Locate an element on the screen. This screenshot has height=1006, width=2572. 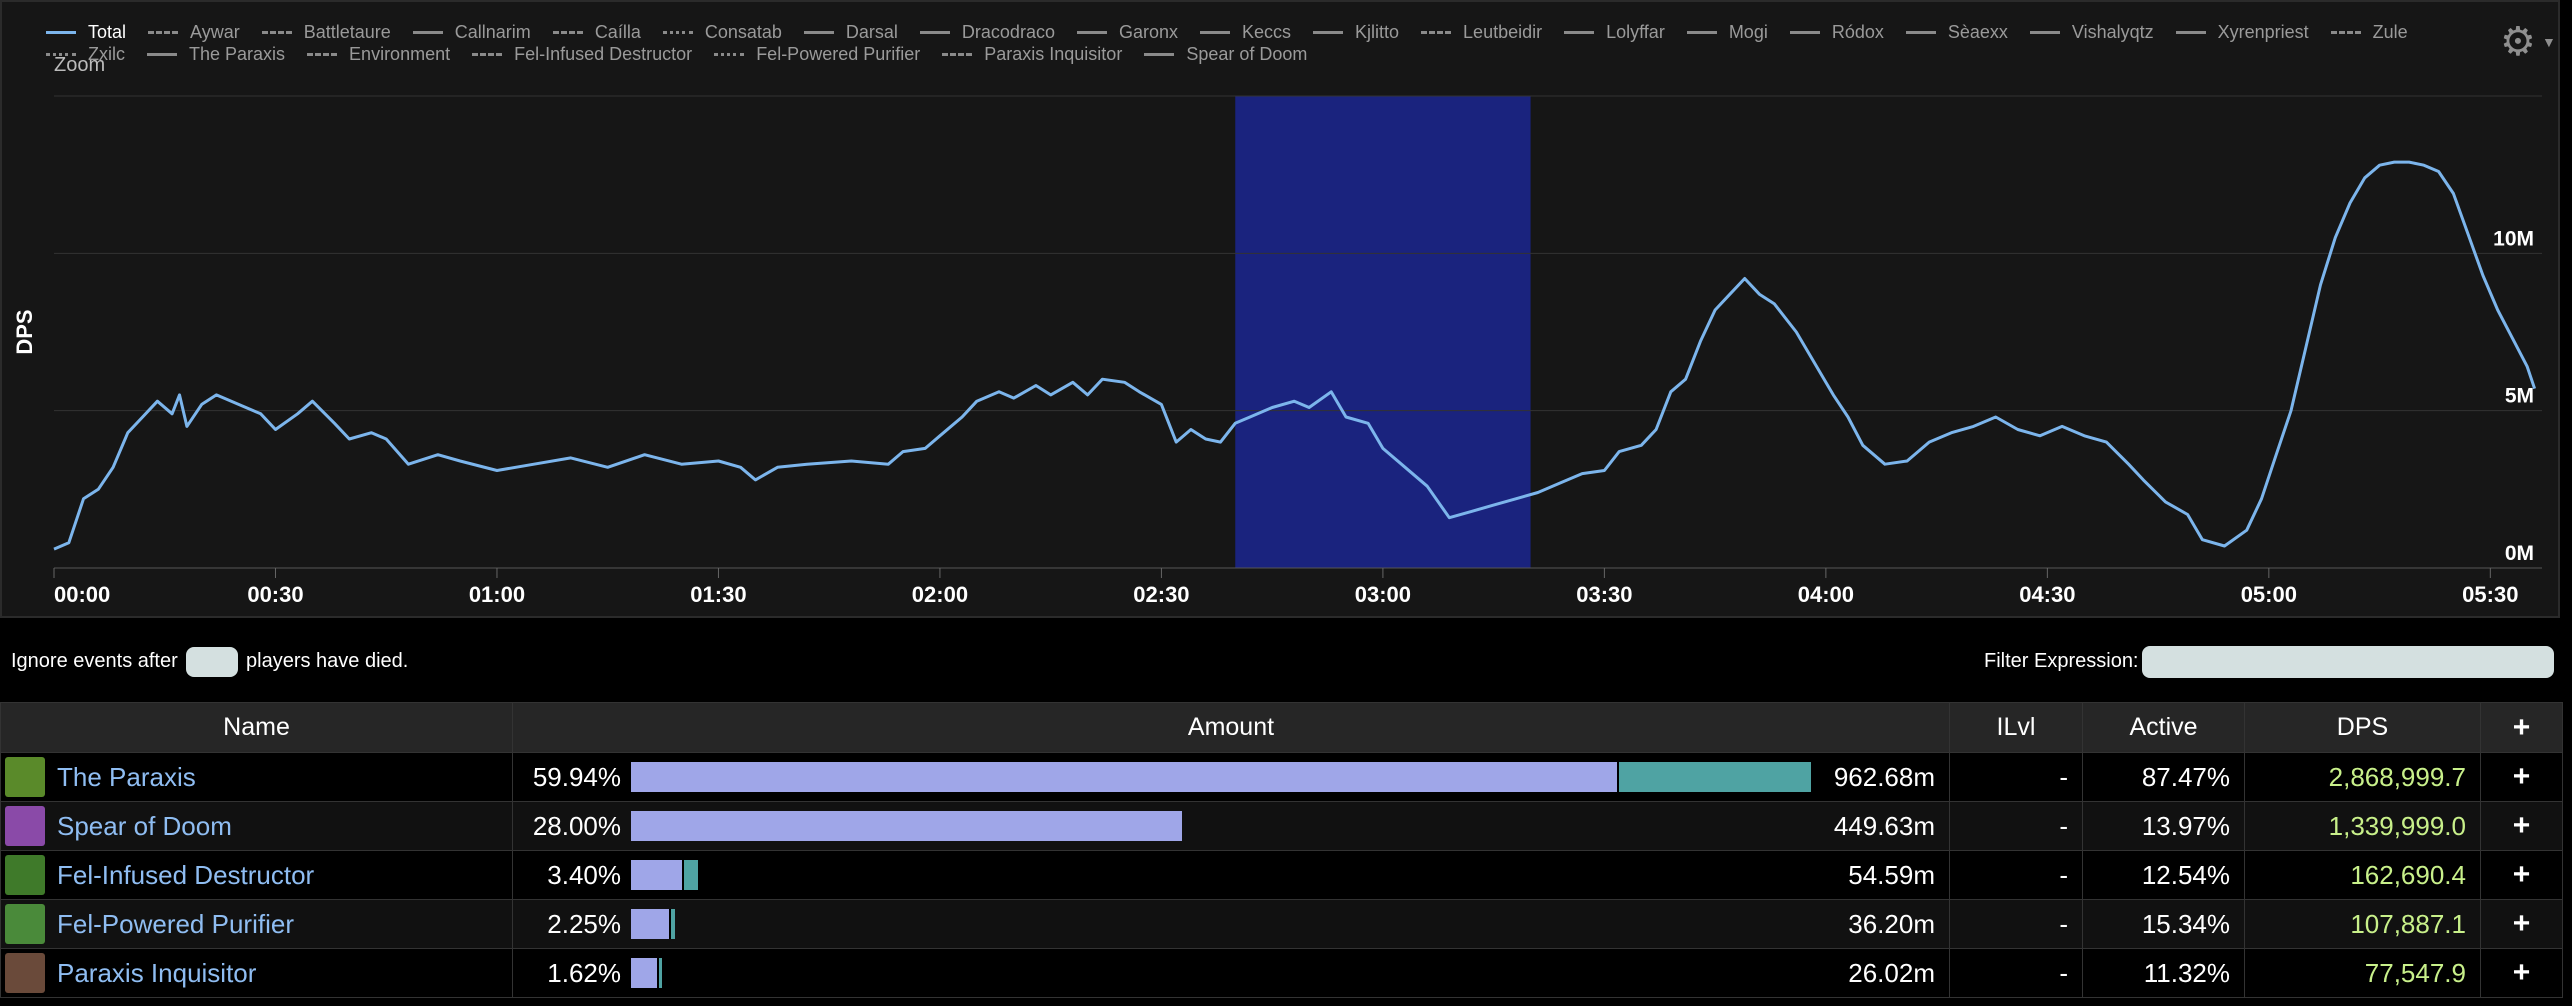
legend-item: Callnarim is located at coordinates (471, 32).